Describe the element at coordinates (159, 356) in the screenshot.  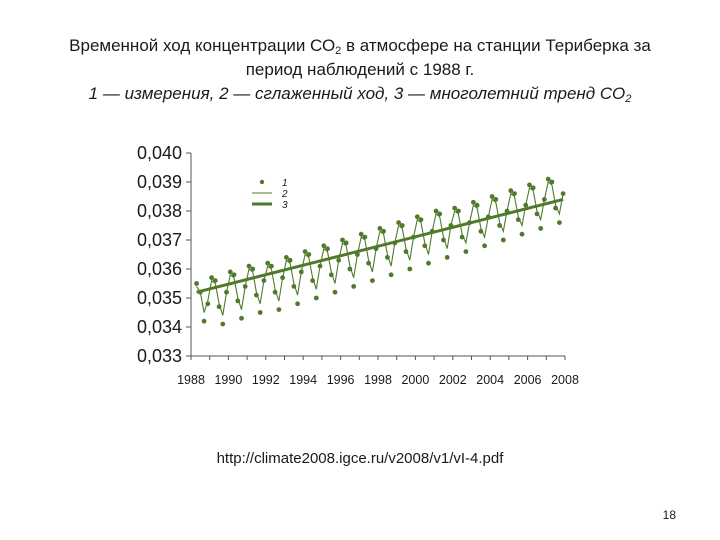
I see `y-tick-label: 0,033` at that location.